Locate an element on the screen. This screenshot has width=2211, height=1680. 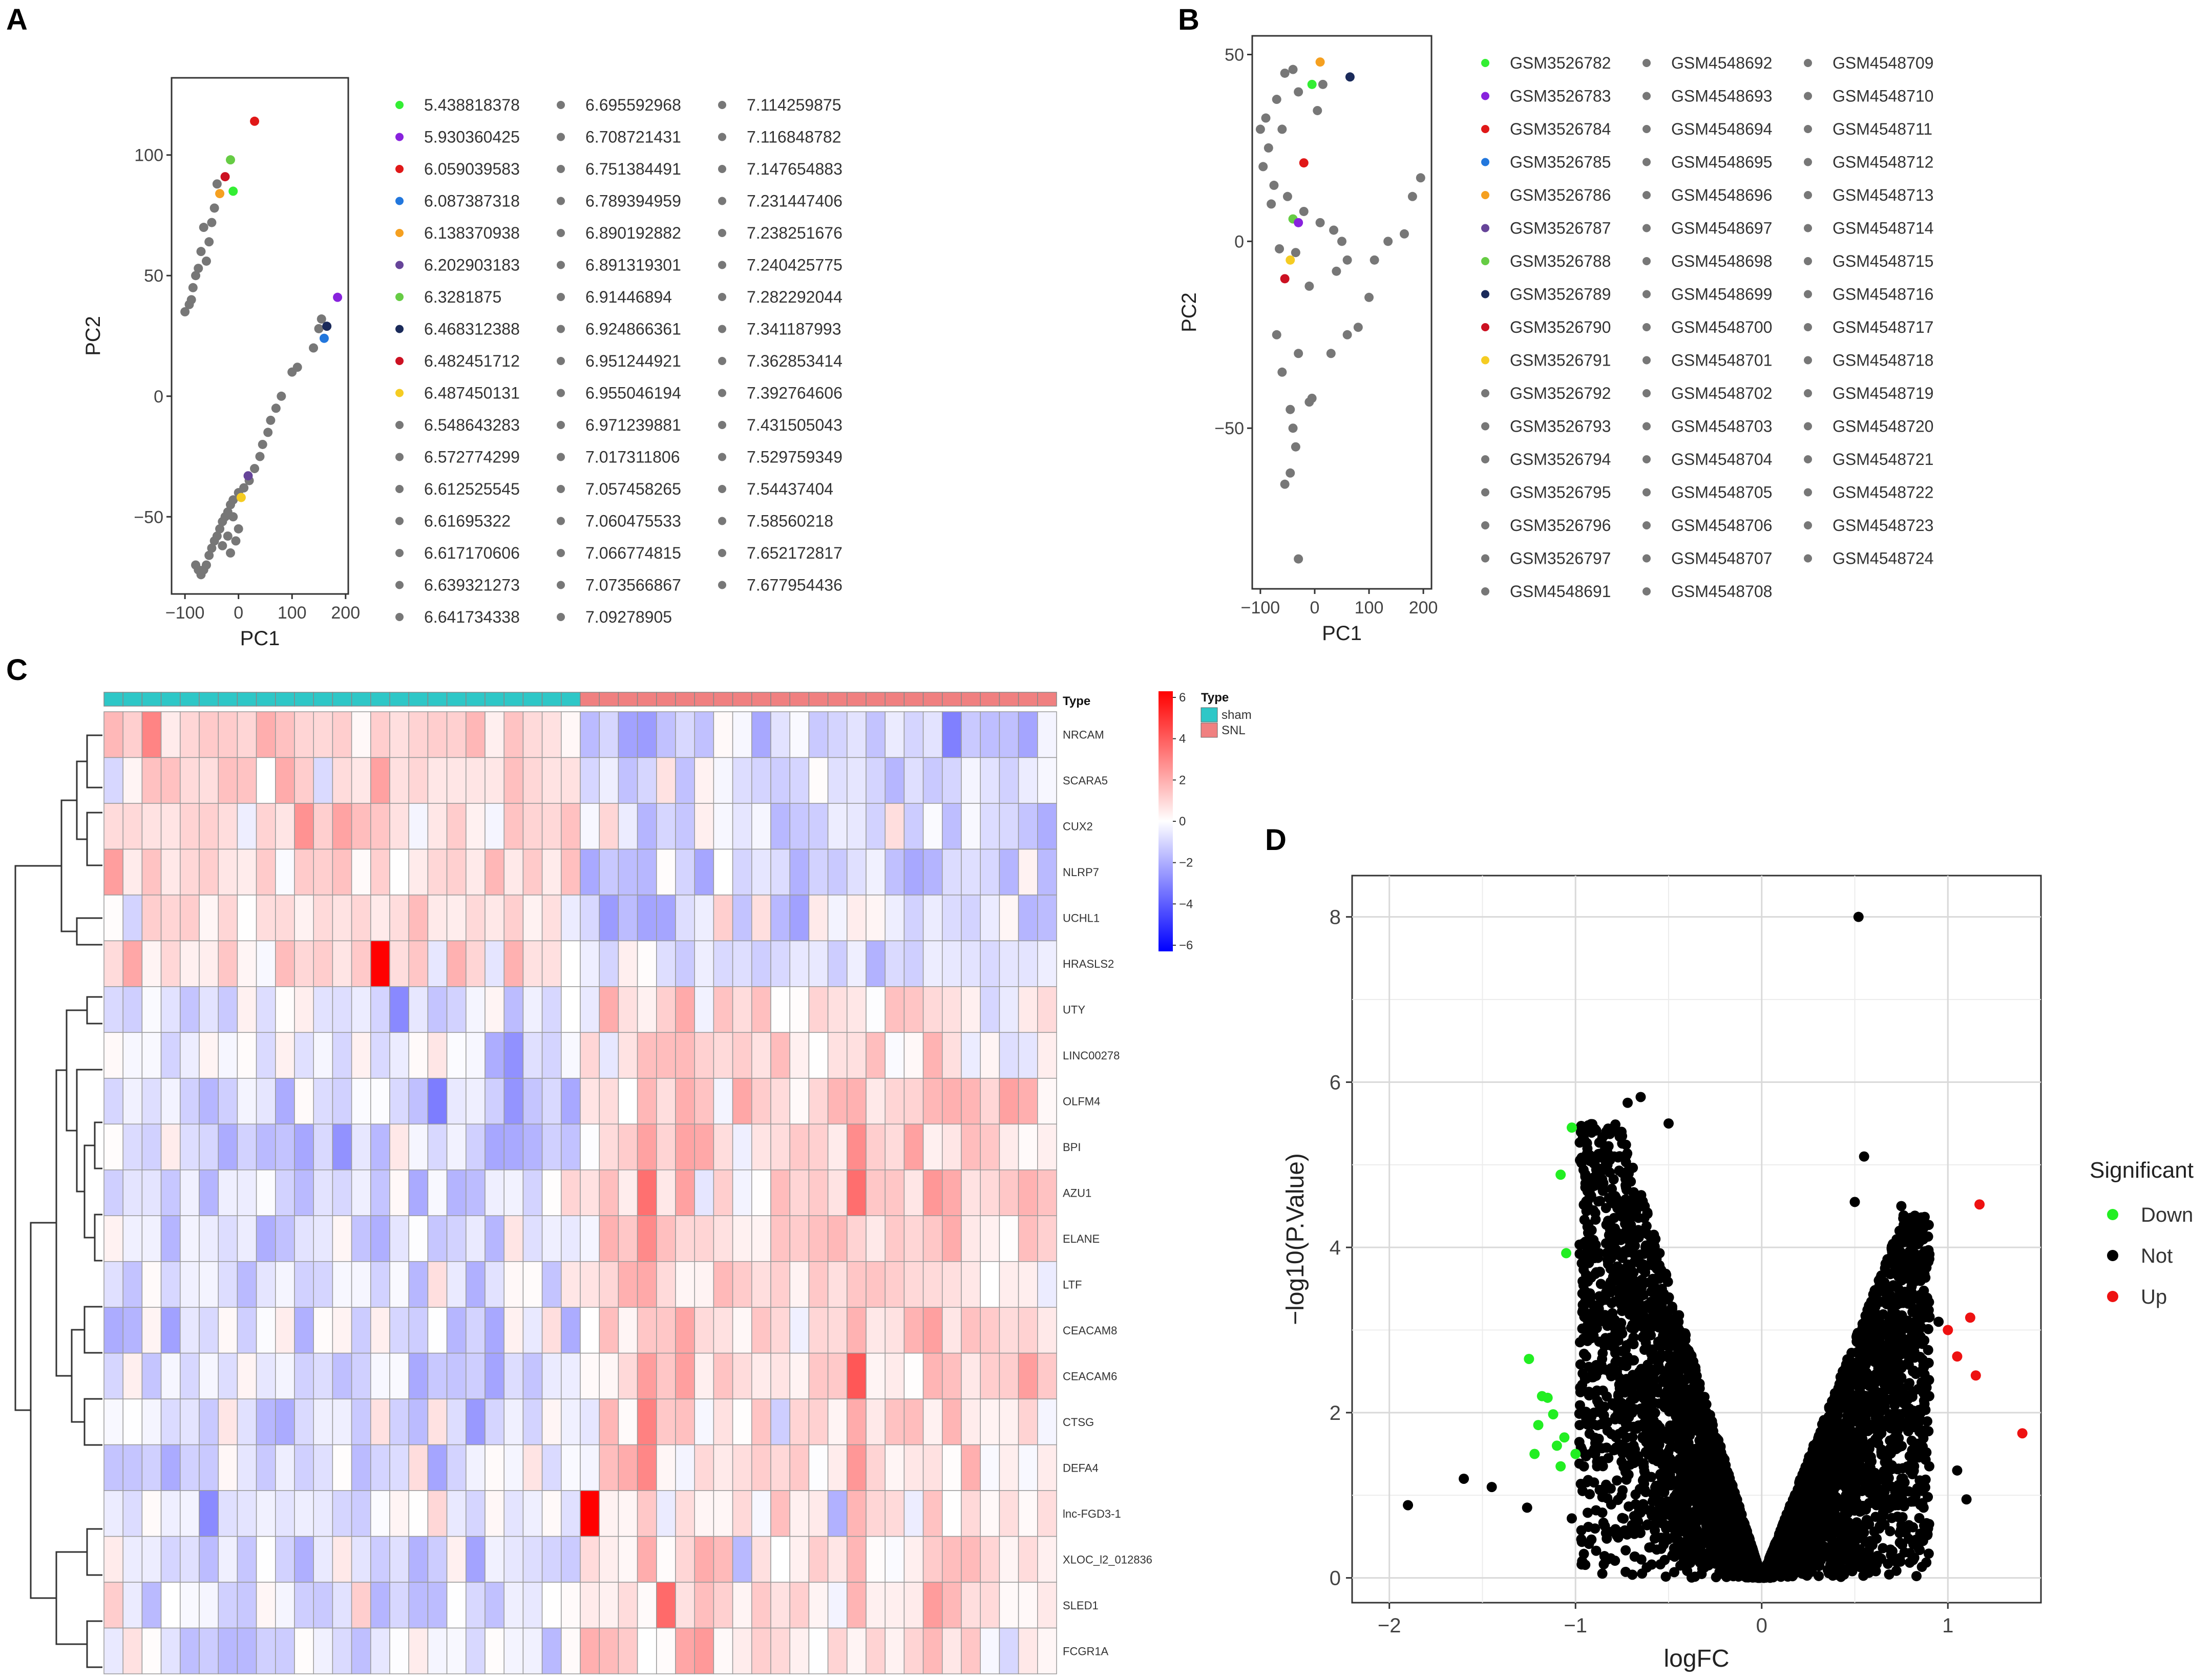
legend-label: 6.751384491 is located at coordinates (633, 169).